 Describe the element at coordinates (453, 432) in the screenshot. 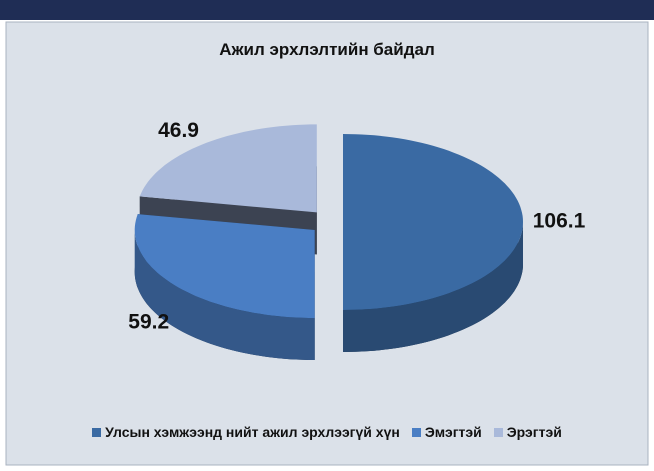

I see `legend-label: Эмэгтэй` at that location.